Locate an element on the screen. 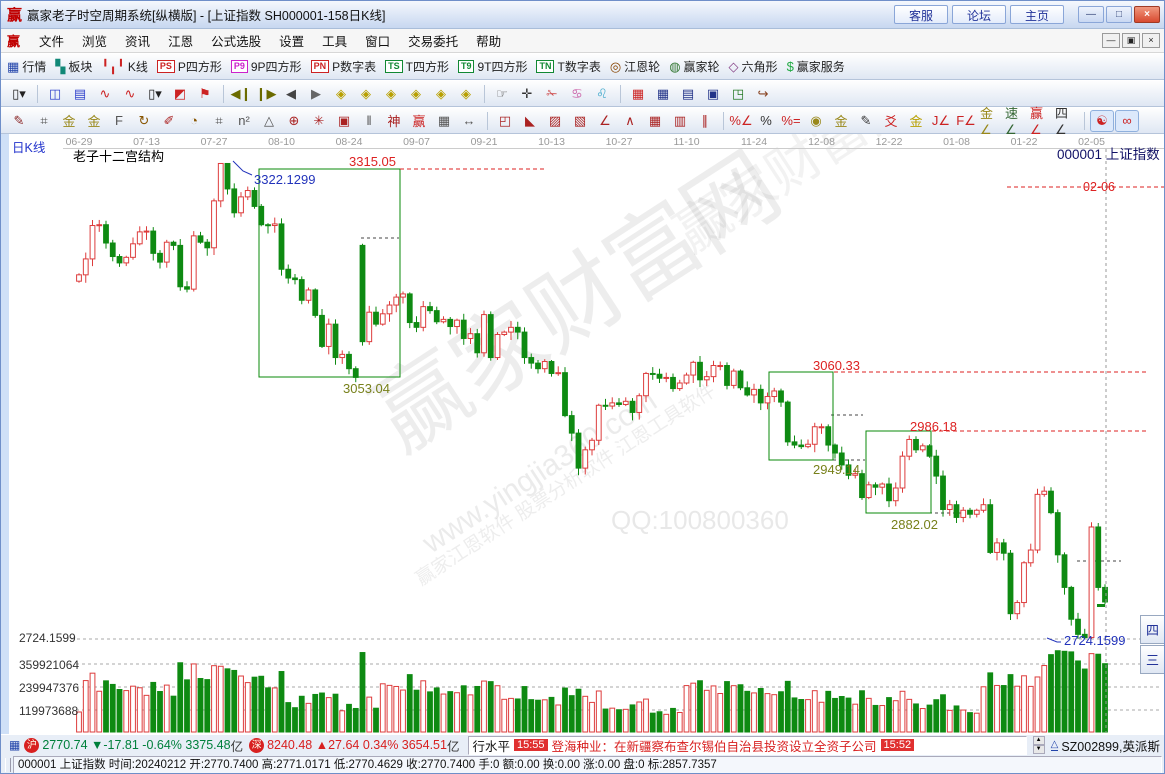 The image size is (1165, 774). menu-item-8: 交易委托 is located at coordinates (433, 42).